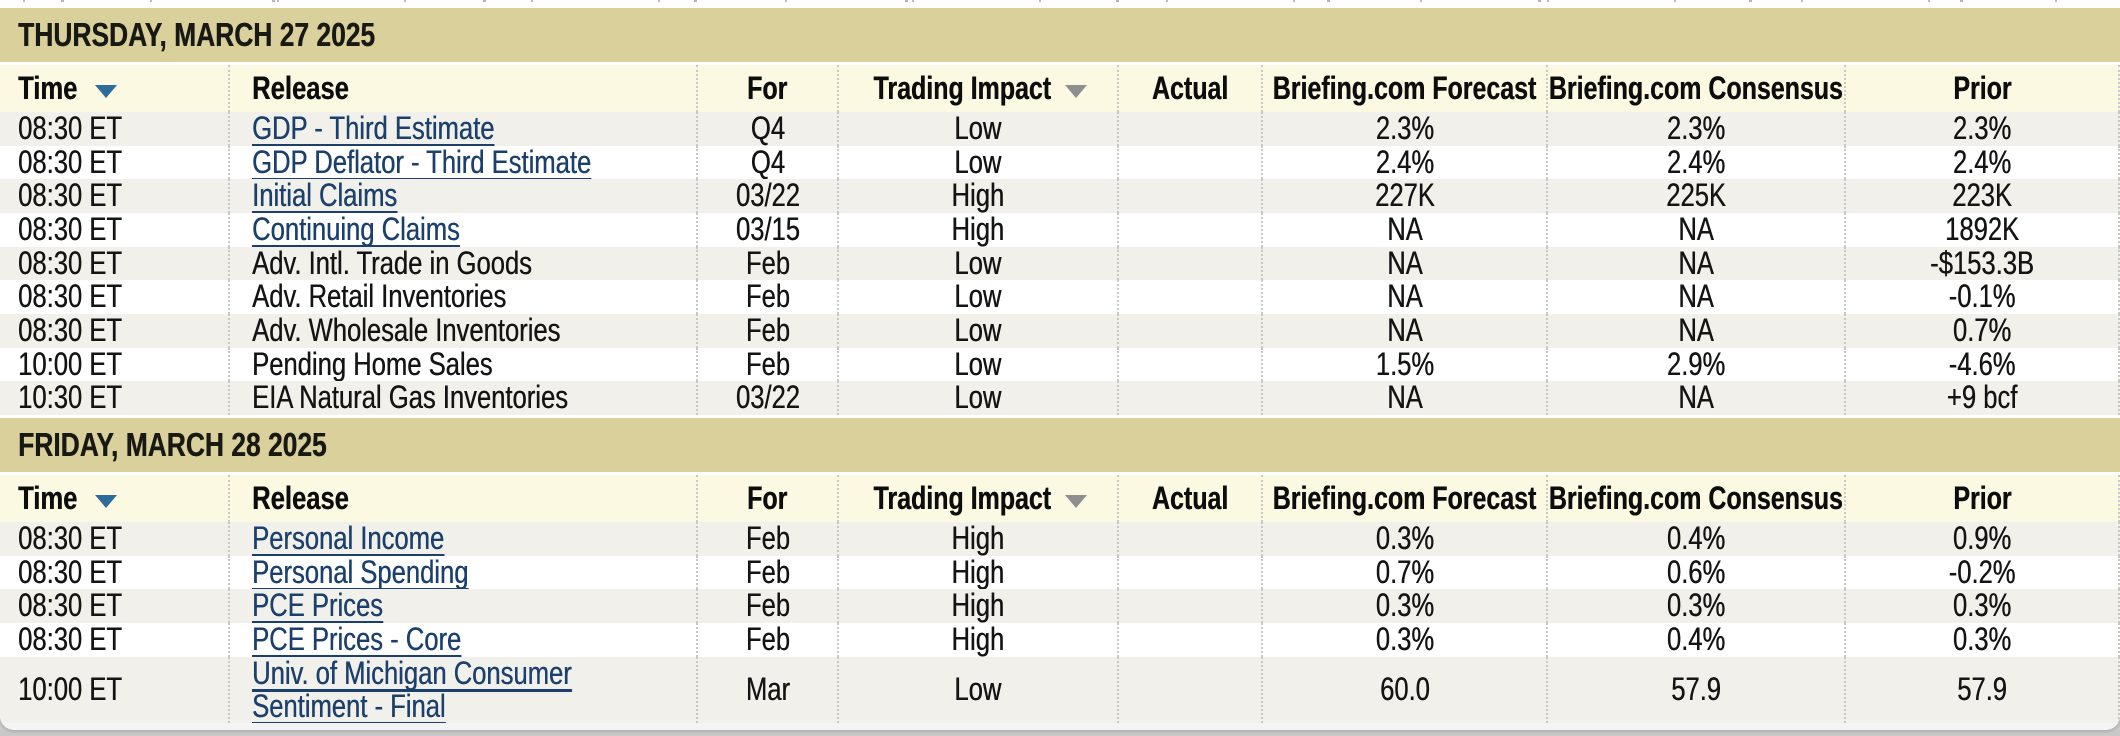 The width and height of the screenshot is (2120, 736). What do you see at coordinates (977, 88) in the screenshot?
I see `column-header-trading-impact: Trading Impact` at bounding box center [977, 88].